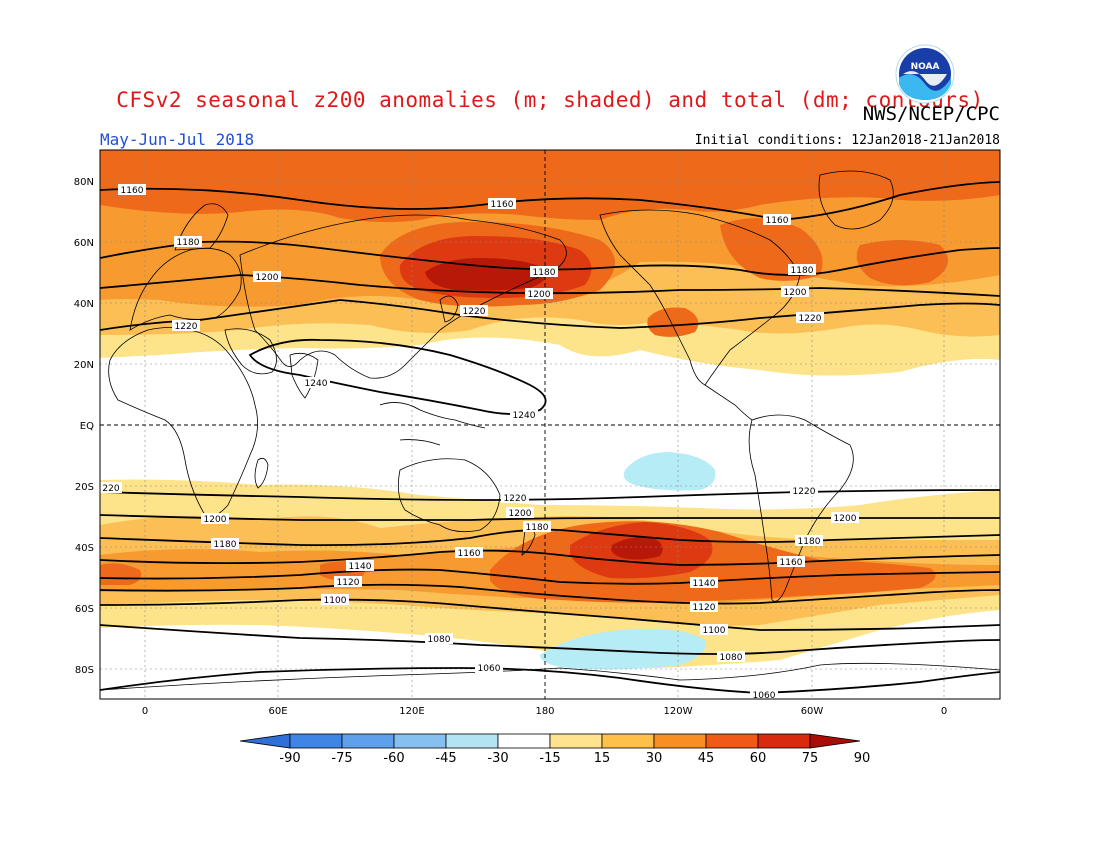  What do you see at coordinates (623, 649) in the screenshot?
I see `anomaly-blob-neg-15b` at bounding box center [623, 649].